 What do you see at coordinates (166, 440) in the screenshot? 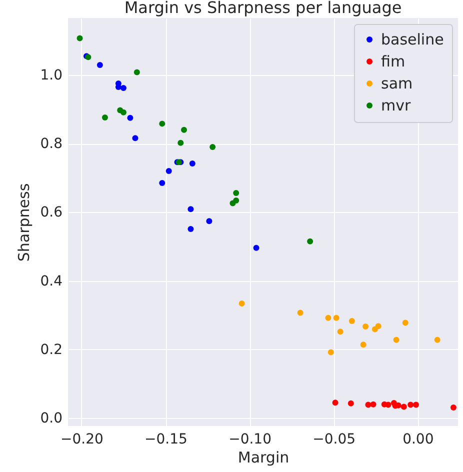
I see `x-tick-label: −0.15` at bounding box center [166, 440].